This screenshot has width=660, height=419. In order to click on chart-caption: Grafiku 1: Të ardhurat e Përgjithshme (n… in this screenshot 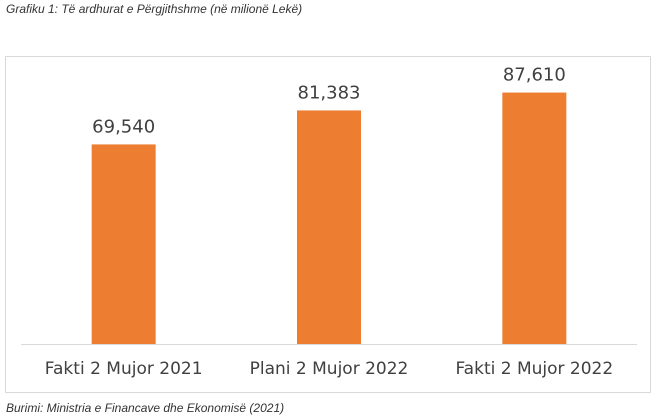, I will do `click(154, 9)`.